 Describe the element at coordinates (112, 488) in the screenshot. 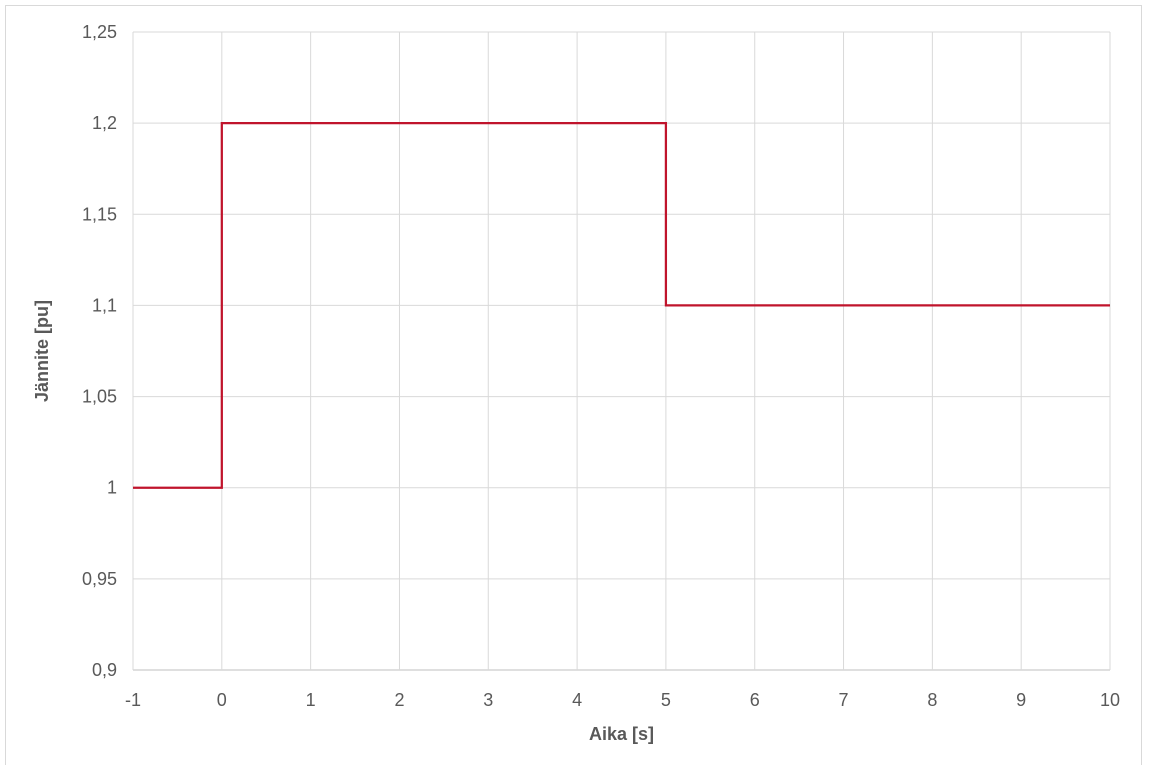

I see `y-tick-label: 1` at that location.